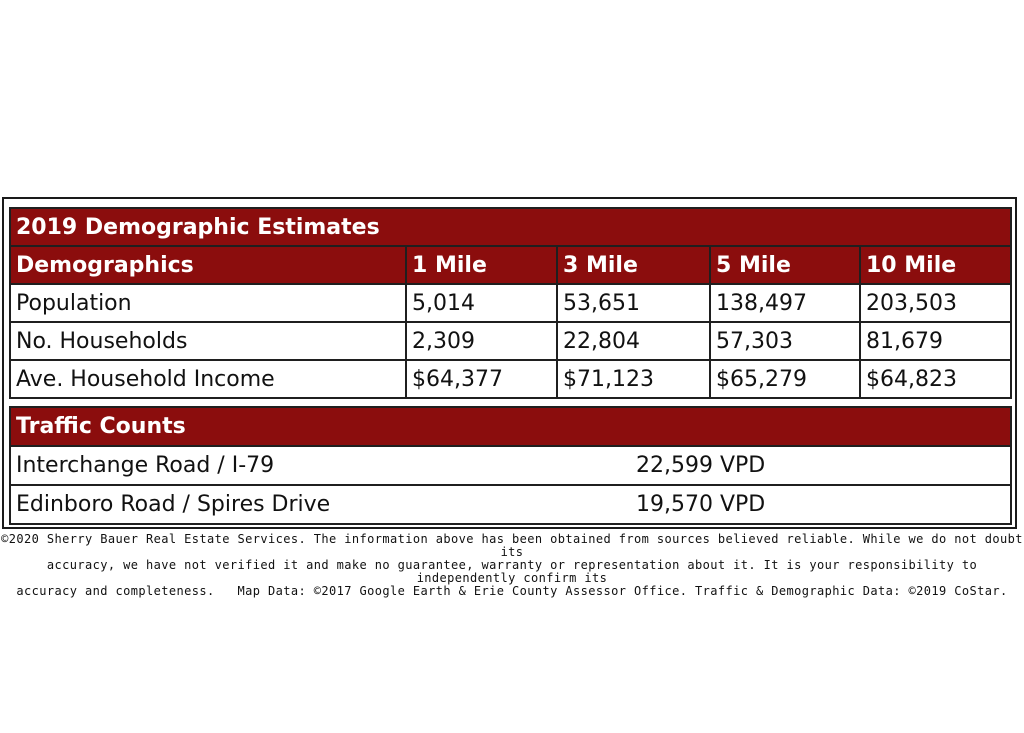  Describe the element at coordinates (935, 379) in the screenshot. I see `table-cell: $64,823` at that location.